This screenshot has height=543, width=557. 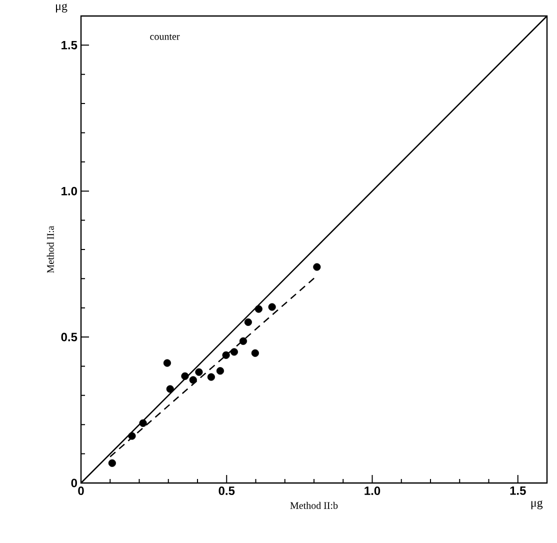 I want to click on x-tick-label: 1.5, so click(x=518, y=490).